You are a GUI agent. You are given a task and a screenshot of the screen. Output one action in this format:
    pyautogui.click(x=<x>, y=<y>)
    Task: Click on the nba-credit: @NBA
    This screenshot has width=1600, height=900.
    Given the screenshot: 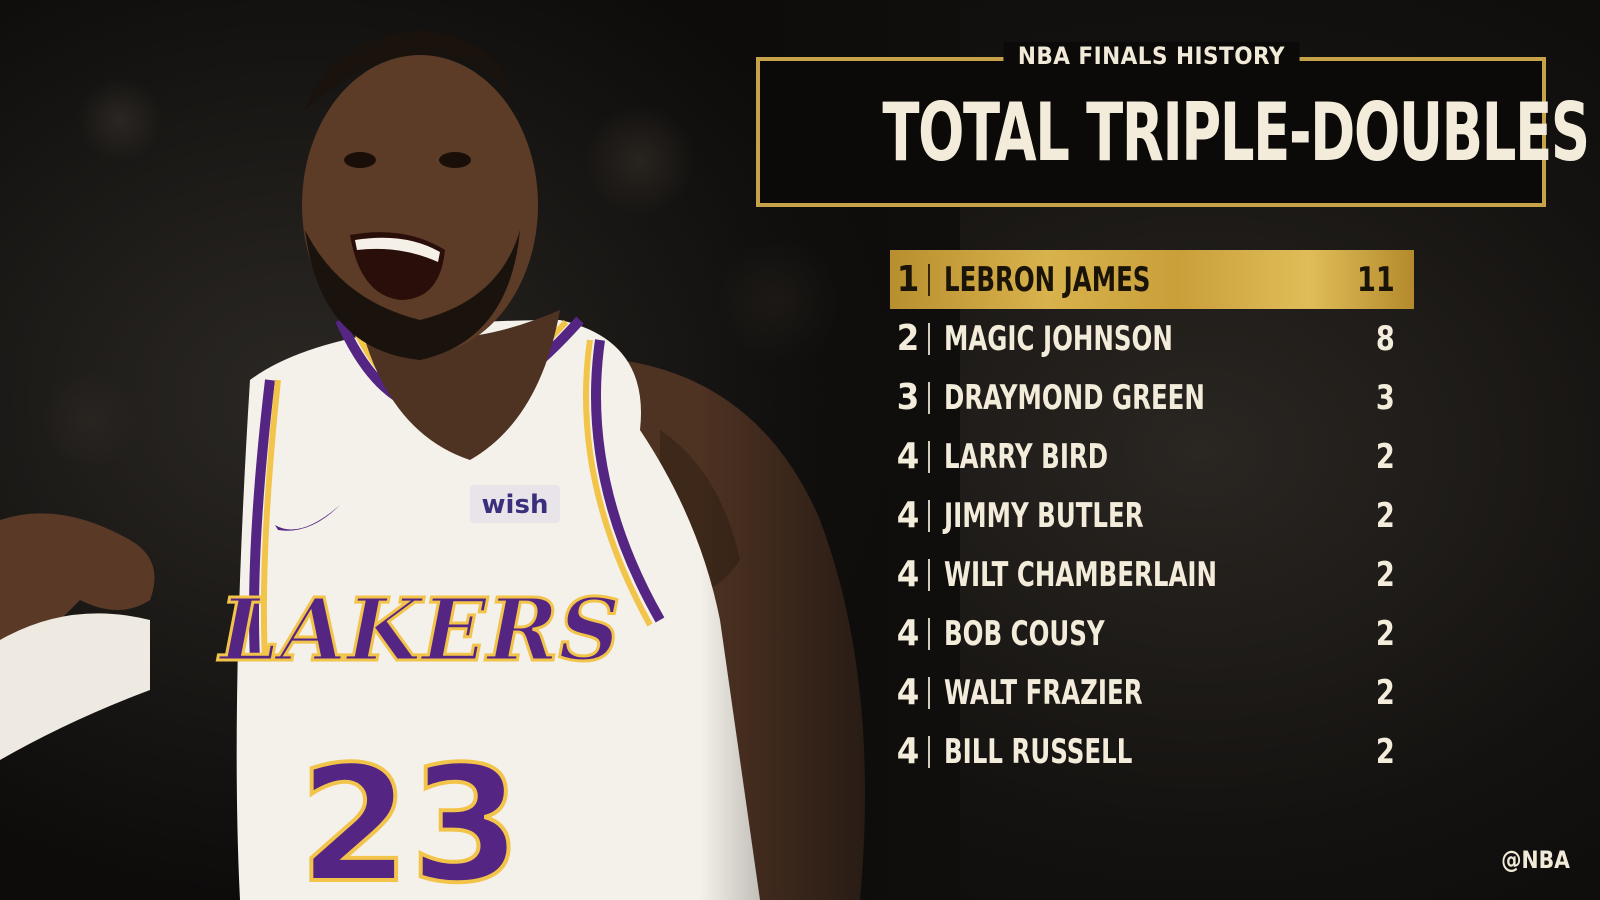 What is the action you would take?
    pyautogui.click(x=1535, y=860)
    